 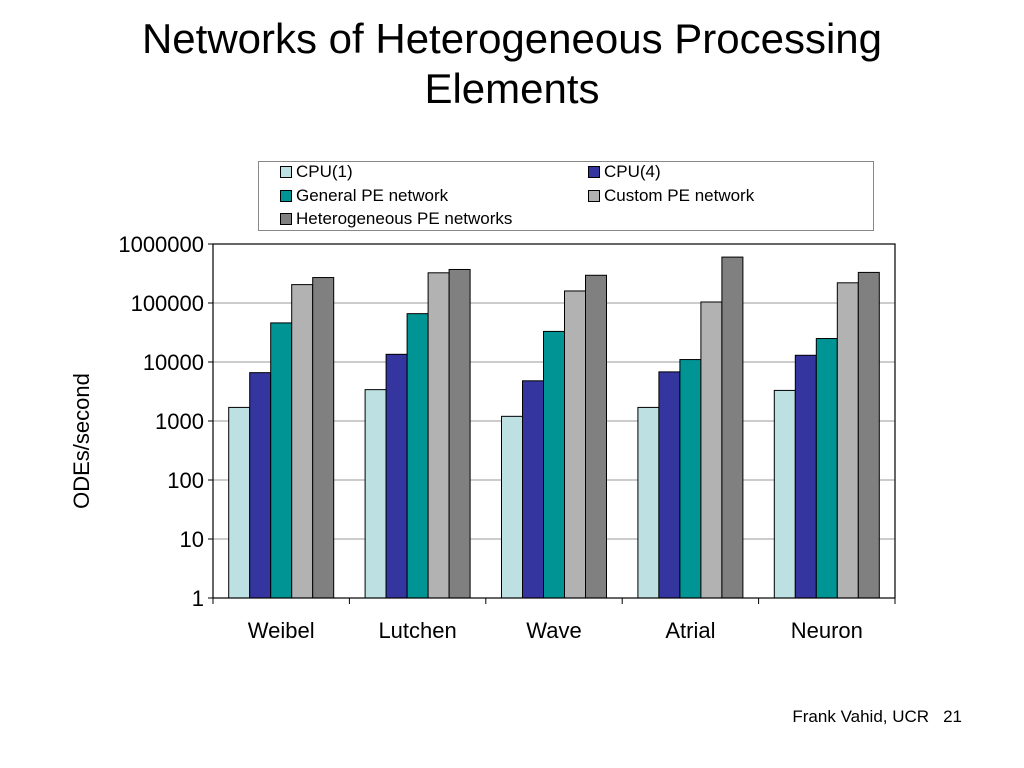 I want to click on legend-swatch-heterogeneous-pe, so click(x=286, y=219).